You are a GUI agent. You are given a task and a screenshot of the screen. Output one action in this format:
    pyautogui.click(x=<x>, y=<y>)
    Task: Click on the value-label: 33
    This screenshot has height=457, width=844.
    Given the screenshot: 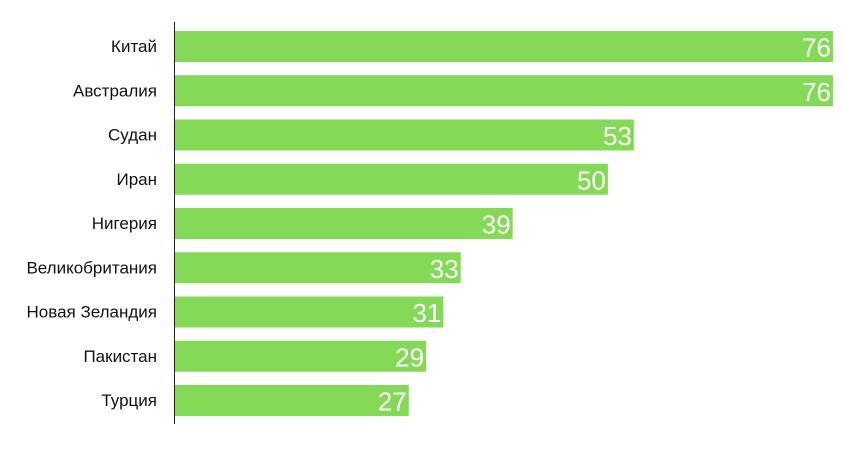 What is the action you would take?
    pyautogui.click(x=444, y=269)
    